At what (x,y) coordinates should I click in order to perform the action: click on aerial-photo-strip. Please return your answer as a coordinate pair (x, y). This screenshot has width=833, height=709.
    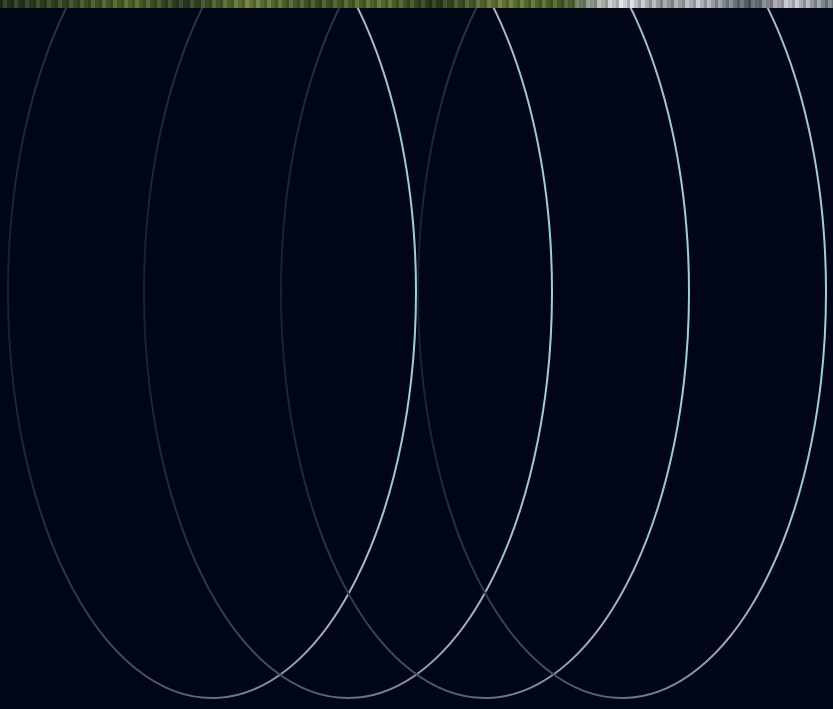
    Looking at the image, I should click on (416, 4).